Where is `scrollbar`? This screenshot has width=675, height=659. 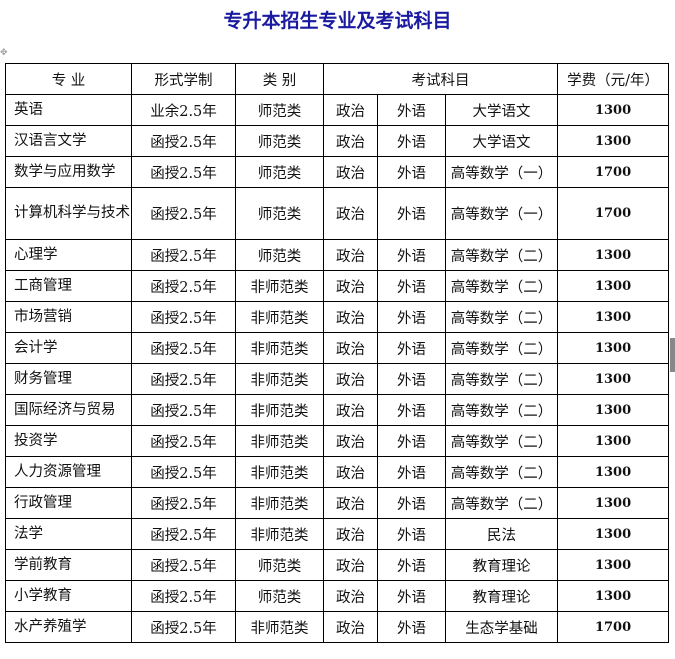 scrollbar is located at coordinates (672, 355).